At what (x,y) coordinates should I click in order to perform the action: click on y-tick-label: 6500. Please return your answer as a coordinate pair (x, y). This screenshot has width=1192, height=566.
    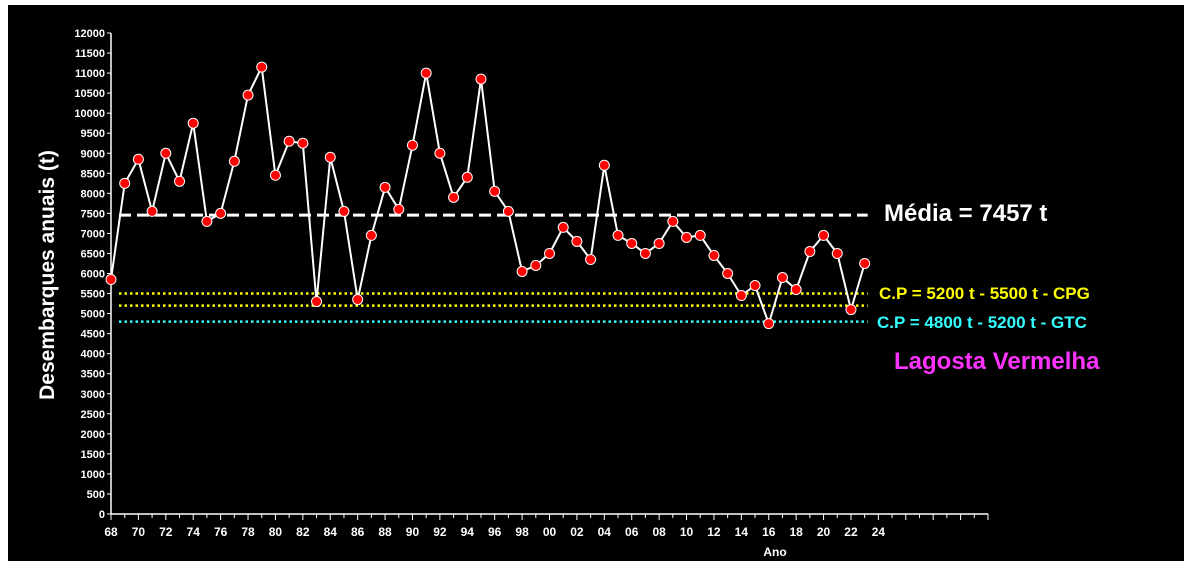
    Looking at the image, I should click on (93, 254).